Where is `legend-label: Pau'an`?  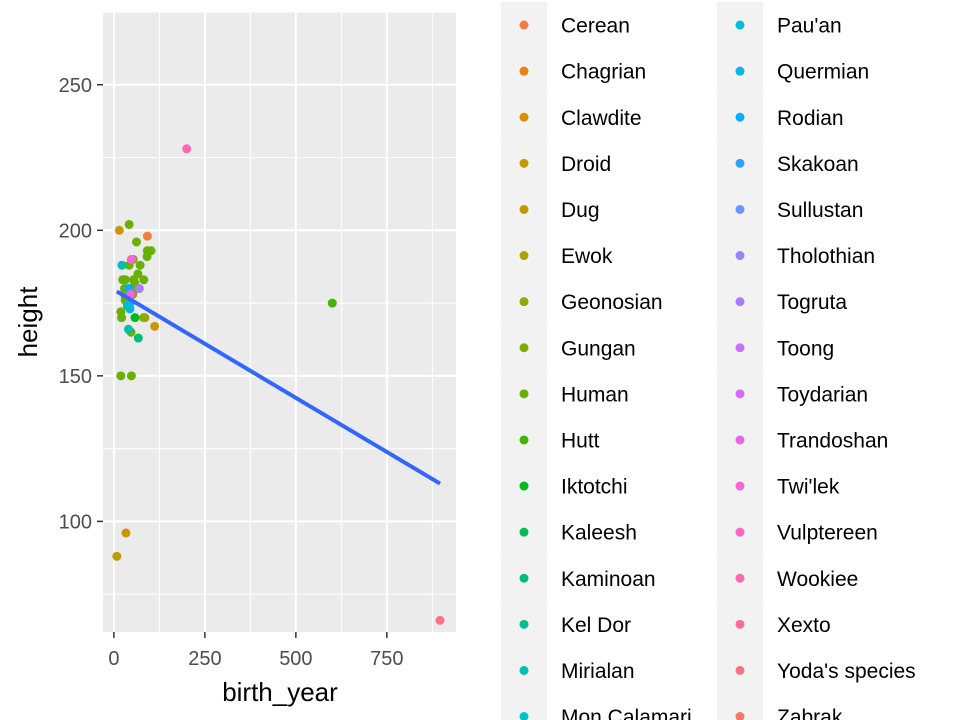
legend-label: Pau'an is located at coordinates (809, 26).